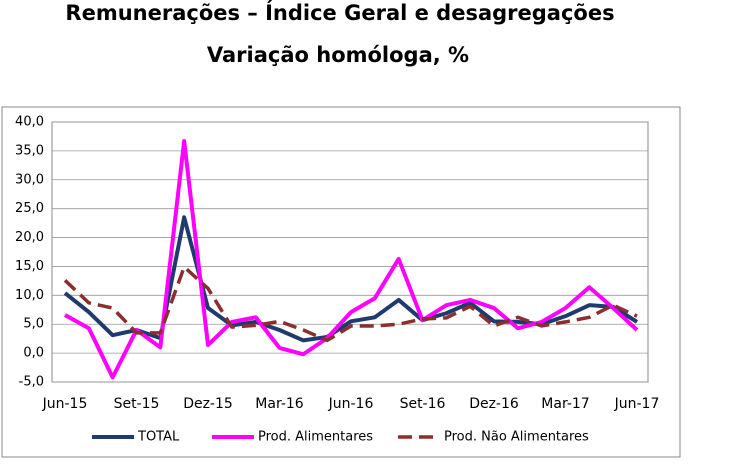 The width and height of the screenshot is (750, 468). Describe the element at coordinates (33, 324) in the screenshot. I see `y-tick-label: 5,0` at that location.